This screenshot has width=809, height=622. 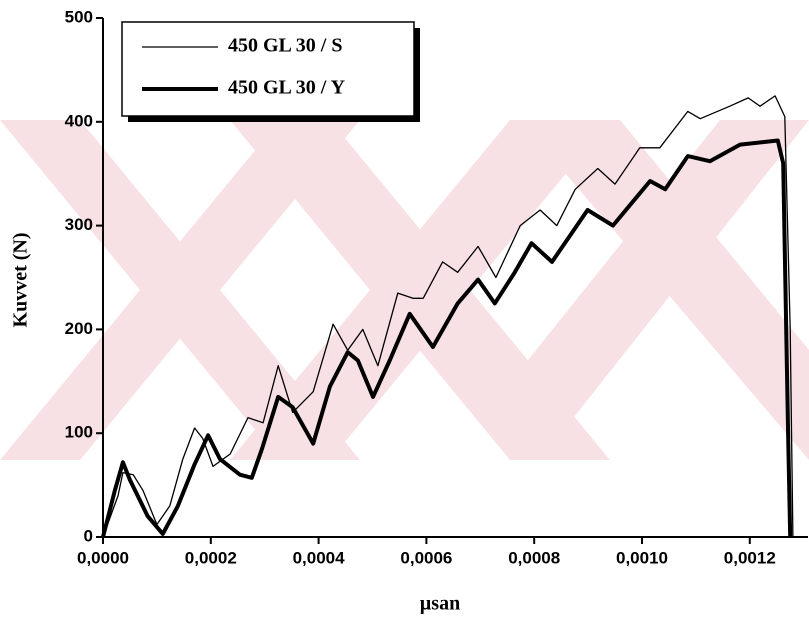 I want to click on y-tick-label: 400, so click(x=79, y=120).